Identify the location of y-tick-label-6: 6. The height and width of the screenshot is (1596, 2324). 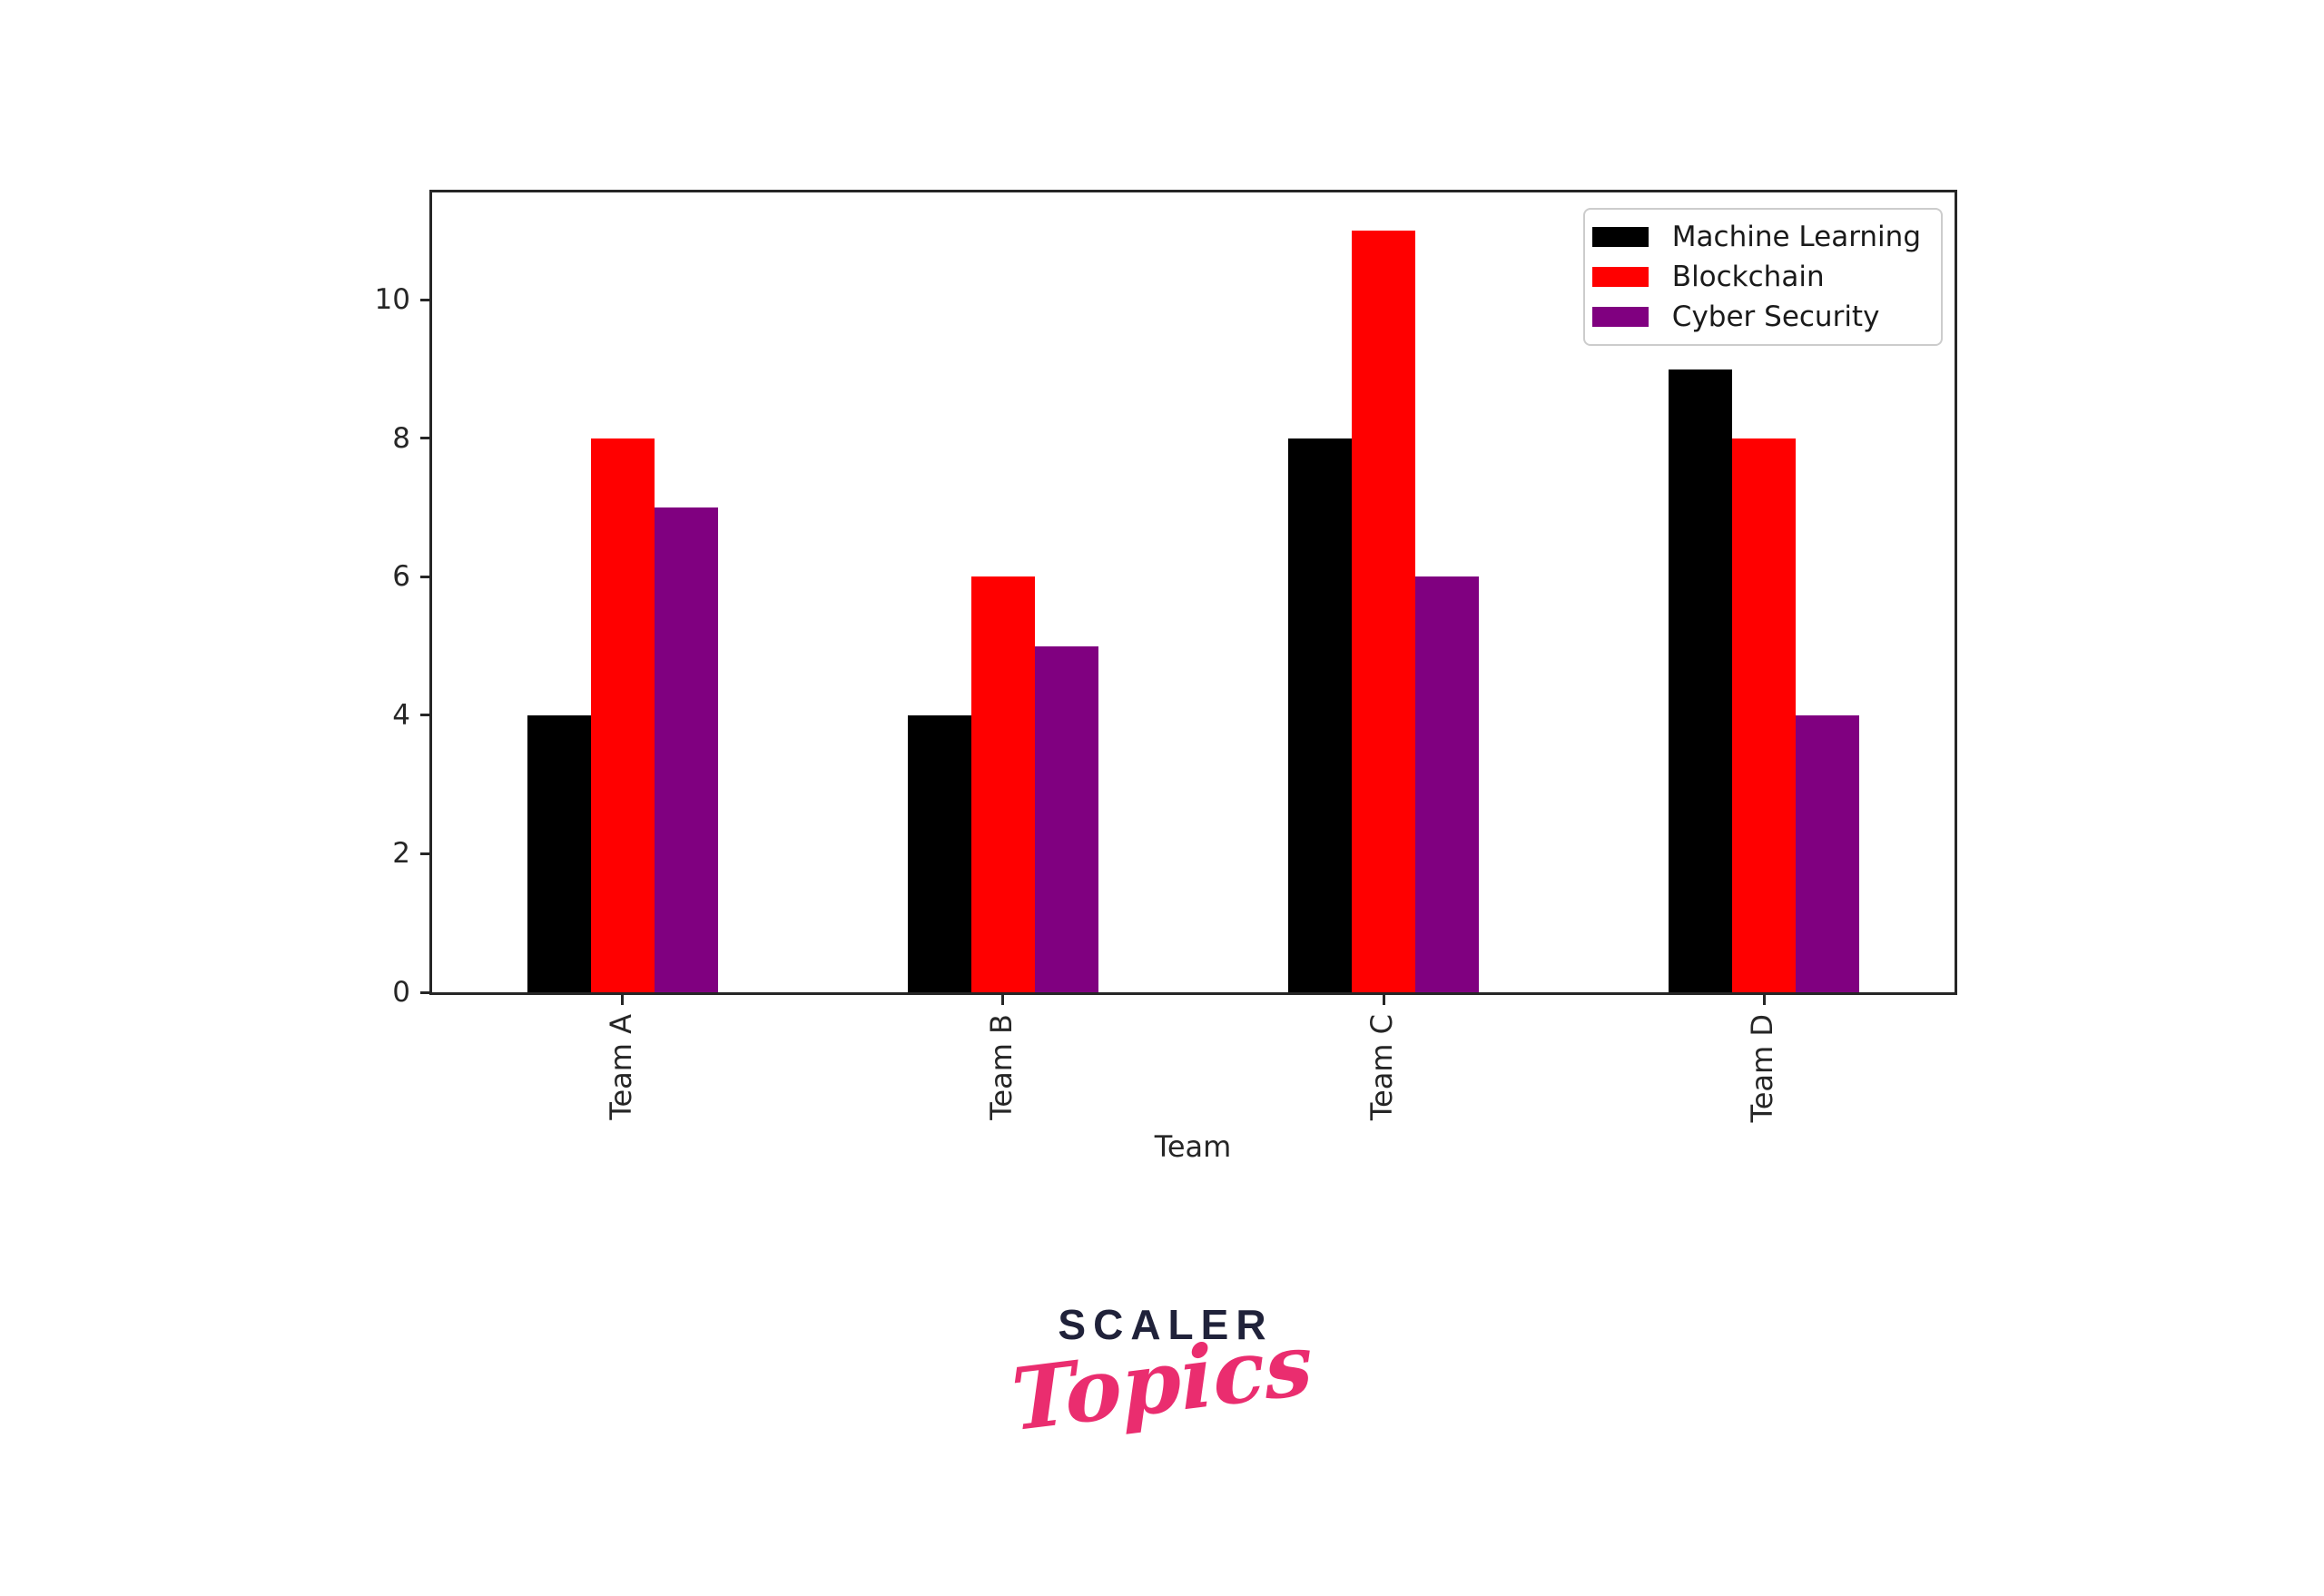
(401, 577).